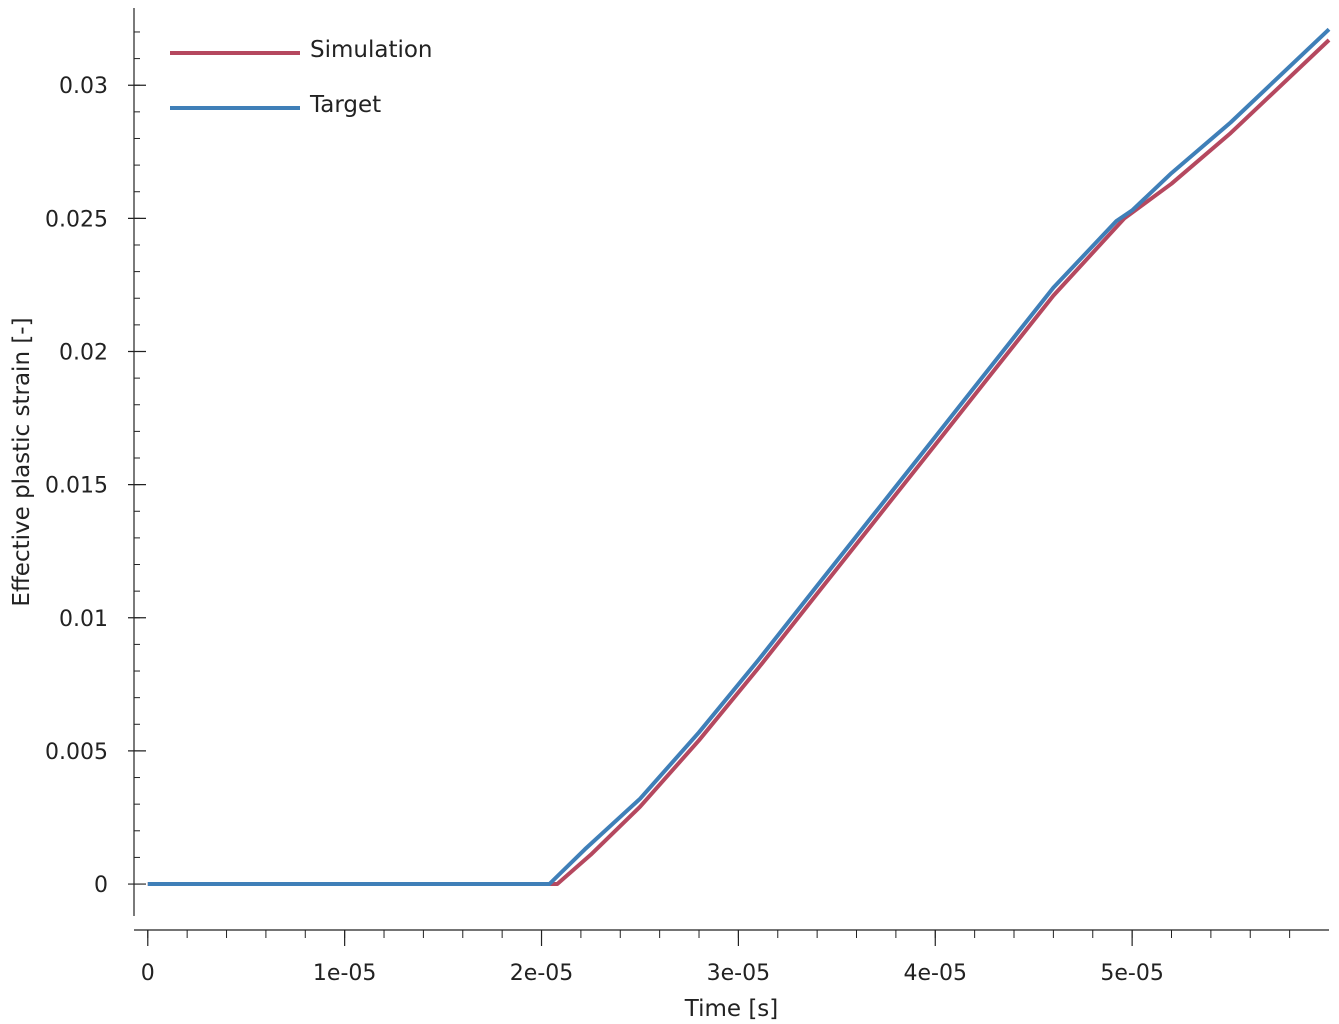  What do you see at coordinates (731, 1009) in the screenshot?
I see `x-axis-label: Time [s]` at bounding box center [731, 1009].